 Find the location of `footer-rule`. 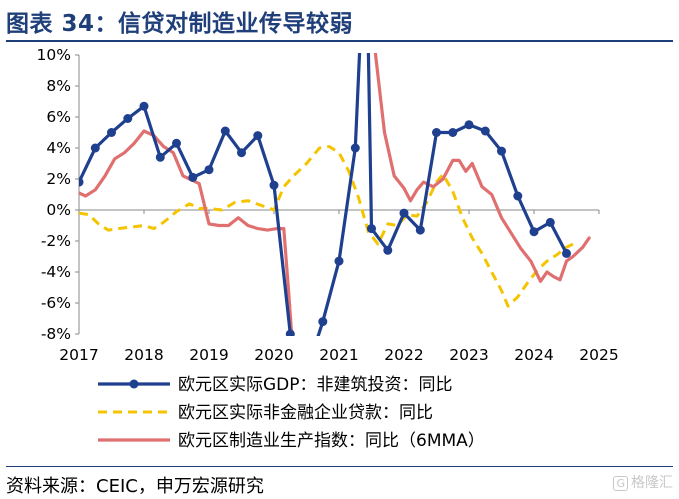

footer-rule is located at coordinates (339, 466).